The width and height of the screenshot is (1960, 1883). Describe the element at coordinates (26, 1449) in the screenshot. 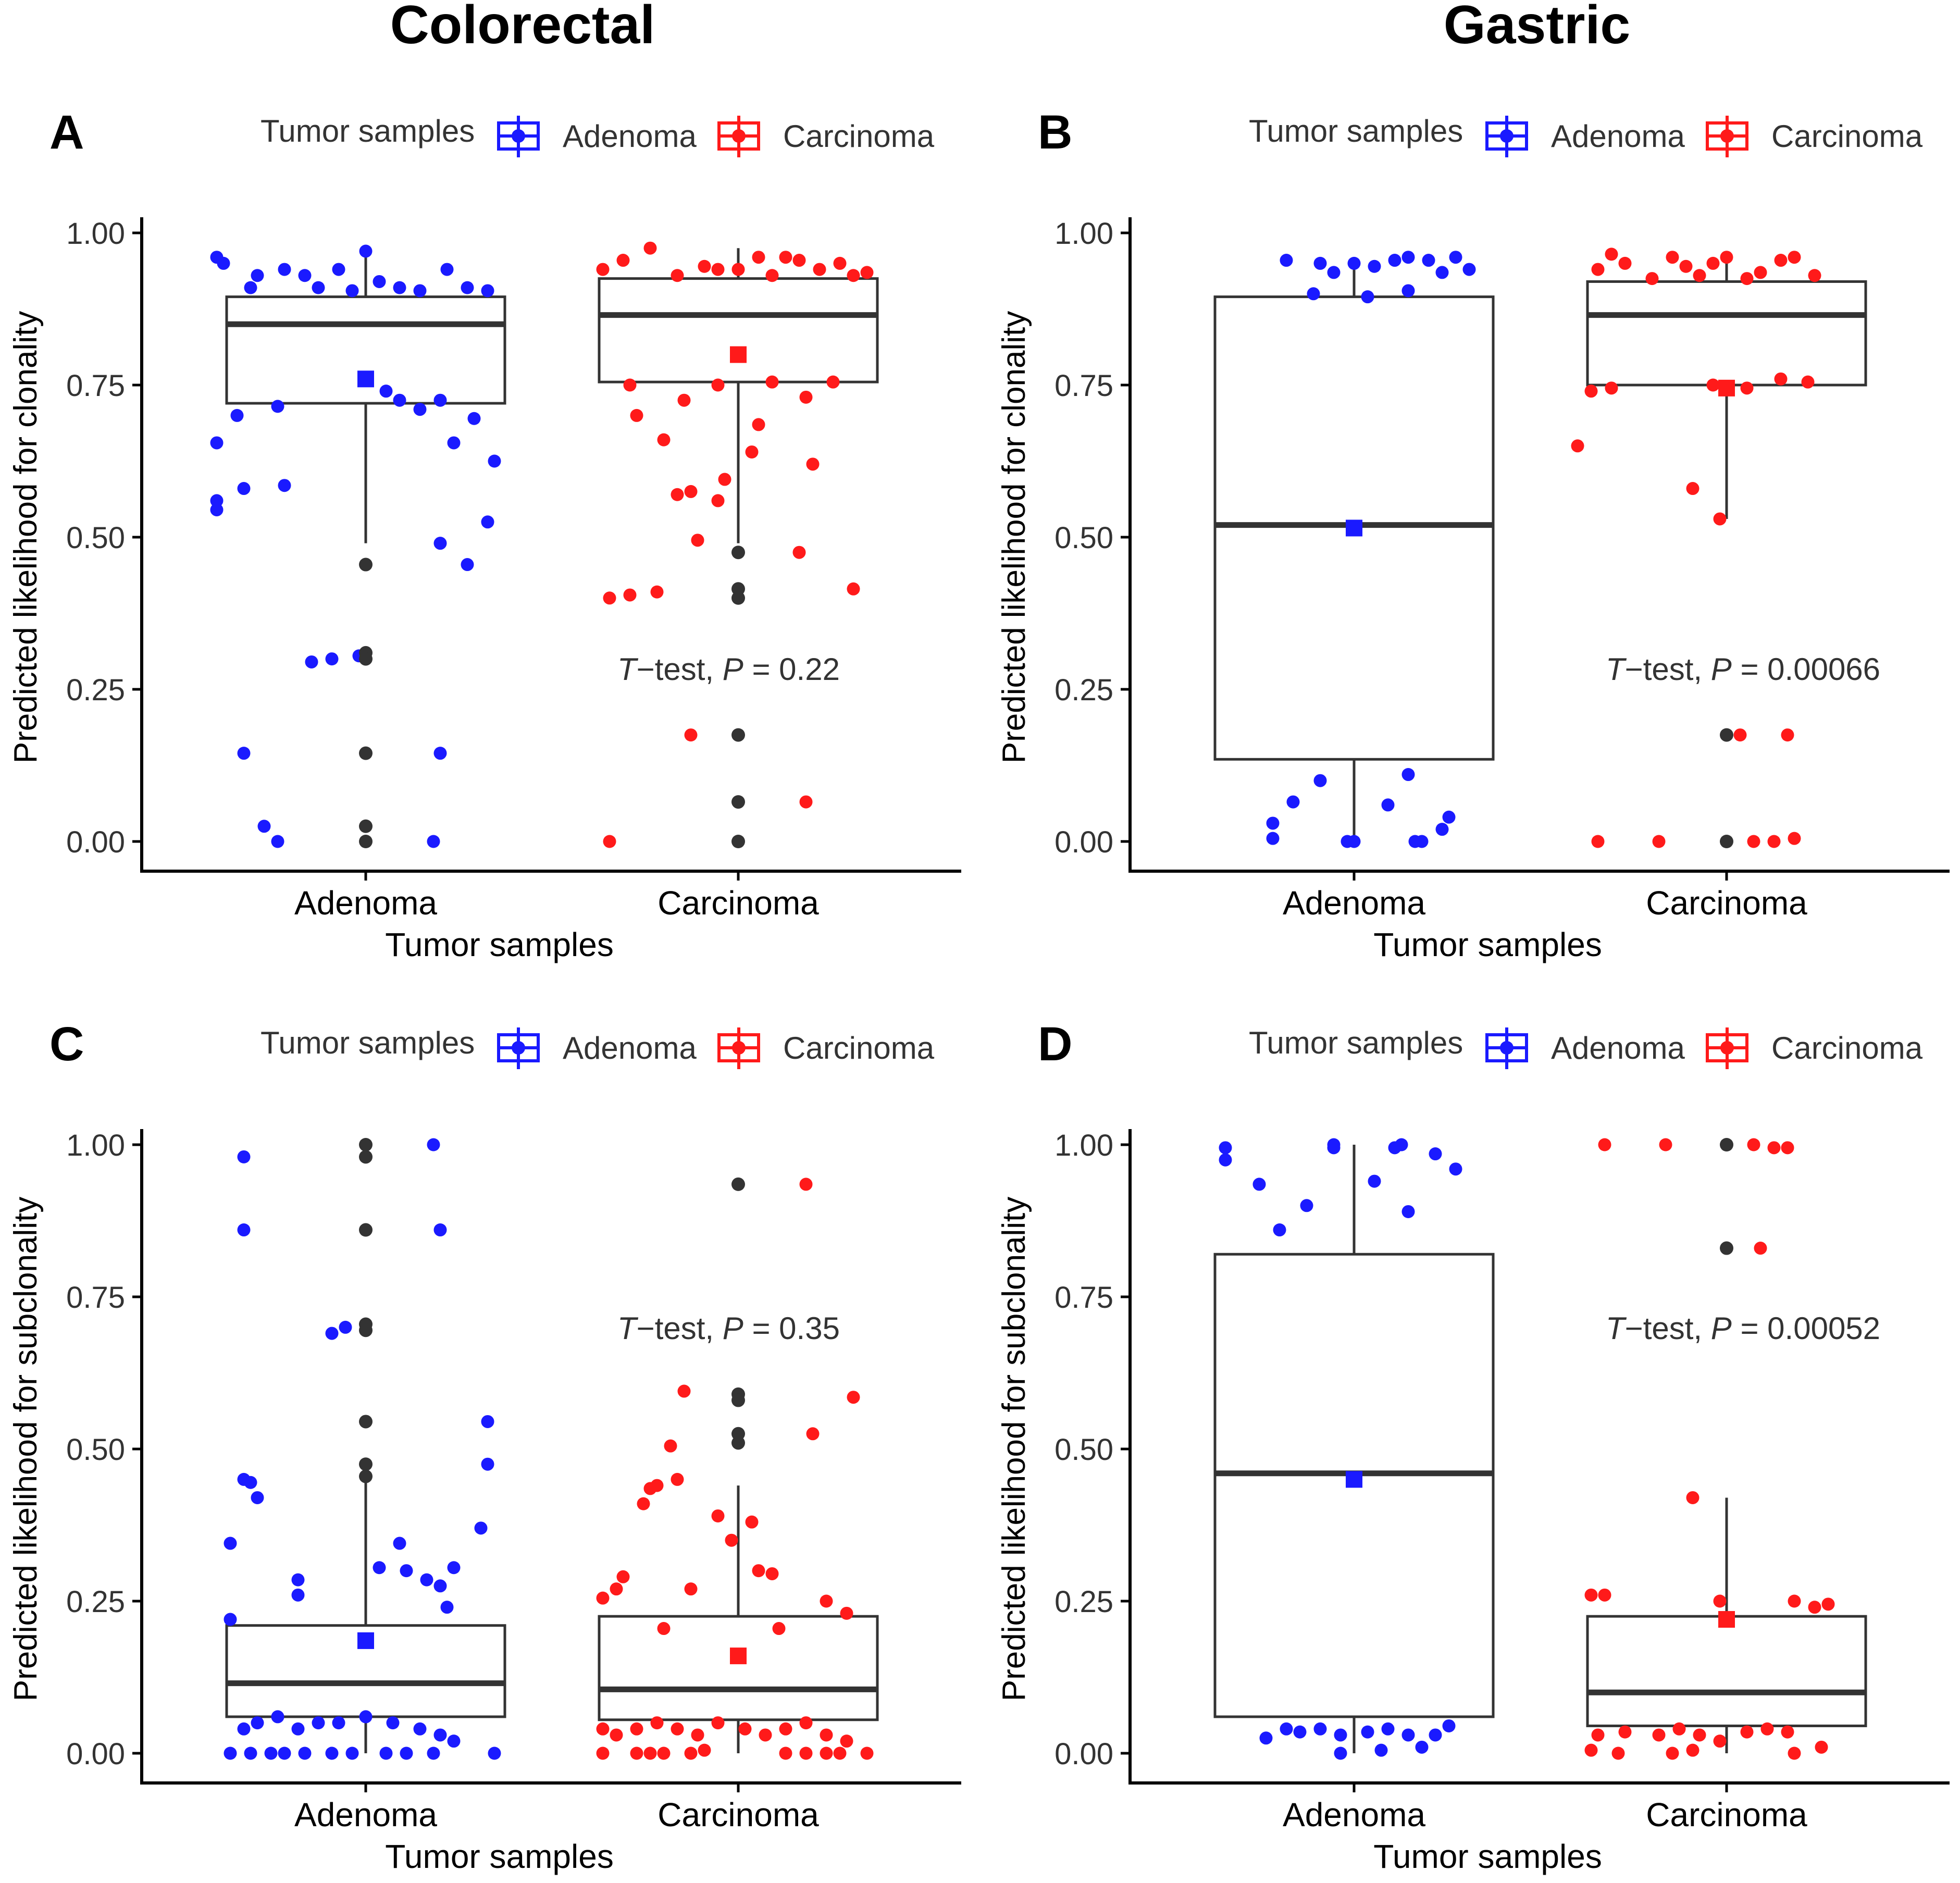

I see `y-axis-title: Predicted likelihood for subclonality` at that location.